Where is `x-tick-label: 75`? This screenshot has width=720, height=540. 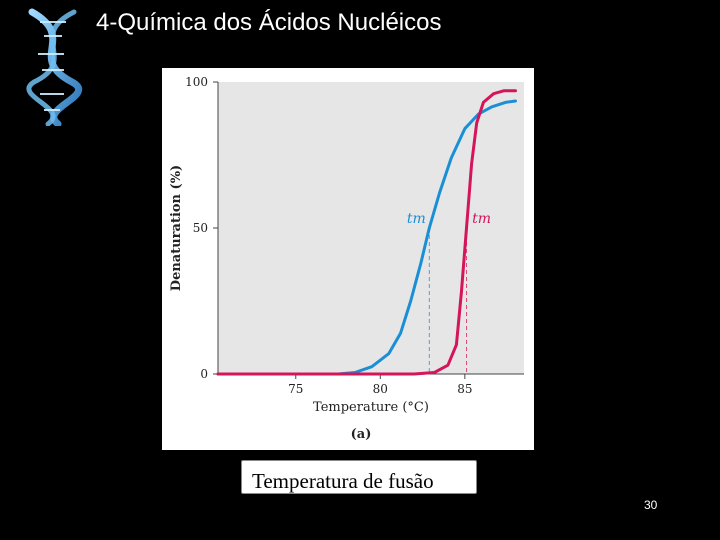
x-tick-label: 75 is located at coordinates (295, 389).